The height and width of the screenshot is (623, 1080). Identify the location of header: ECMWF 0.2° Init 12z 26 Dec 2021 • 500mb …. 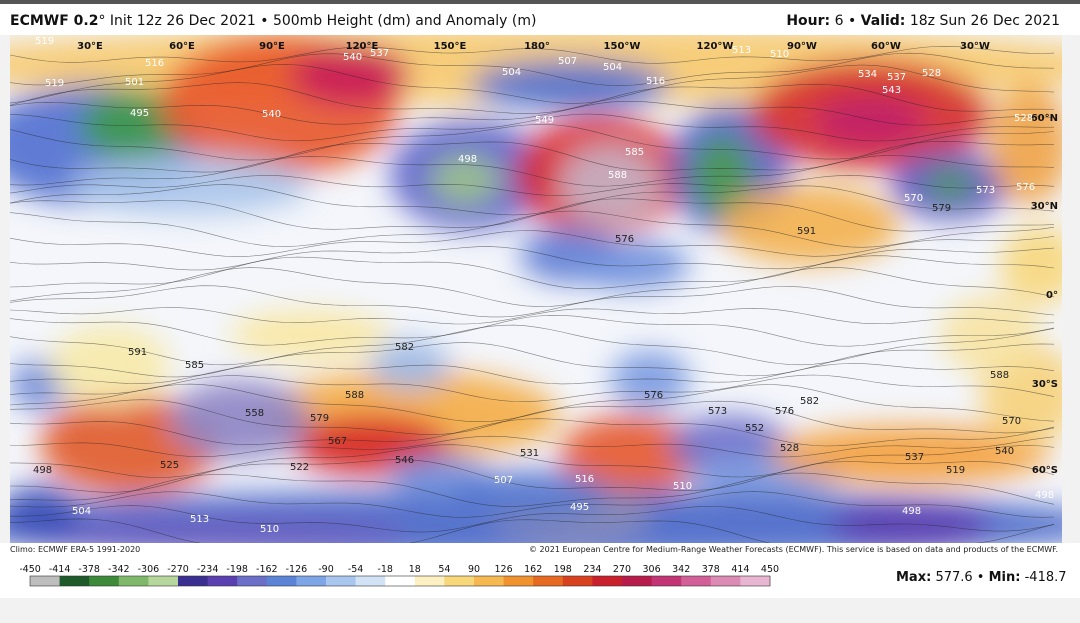
(540, 17).